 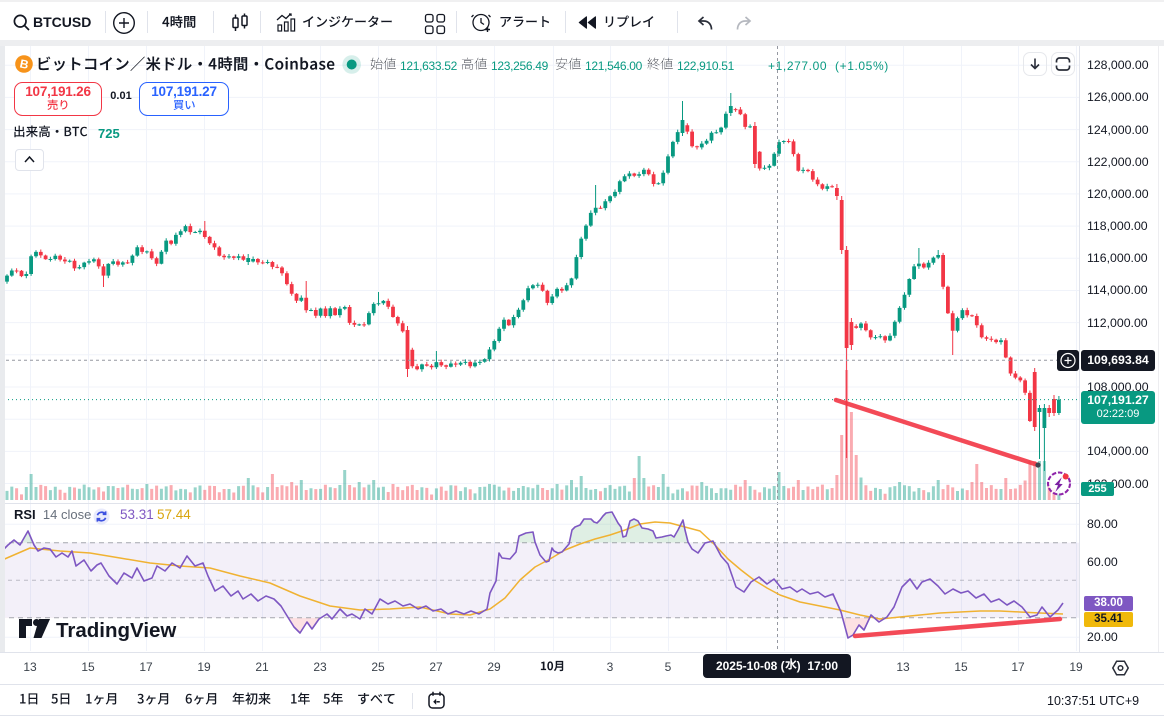 I want to click on svg-text: B, so click(x=24, y=64).